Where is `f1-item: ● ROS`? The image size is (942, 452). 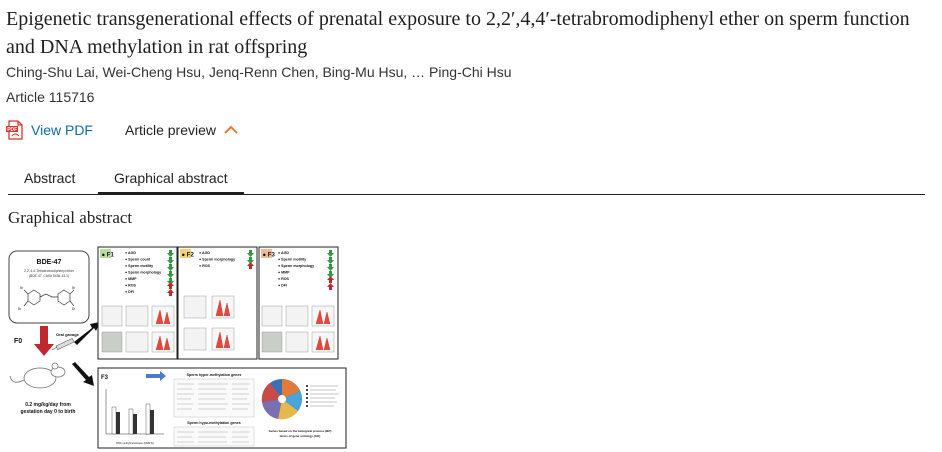 f1-item: ● ROS is located at coordinates (131, 286).